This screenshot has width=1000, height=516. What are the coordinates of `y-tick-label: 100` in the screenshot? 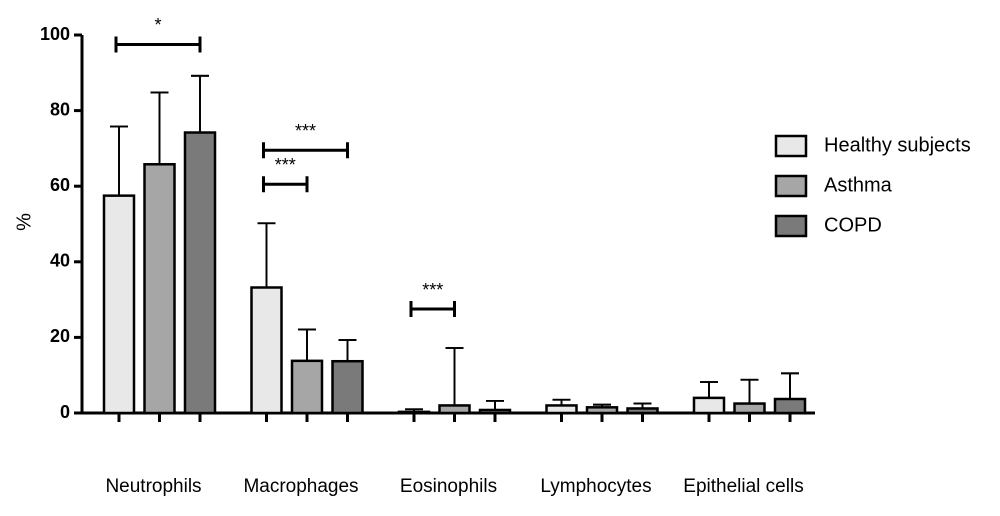 It's located at (55, 34).